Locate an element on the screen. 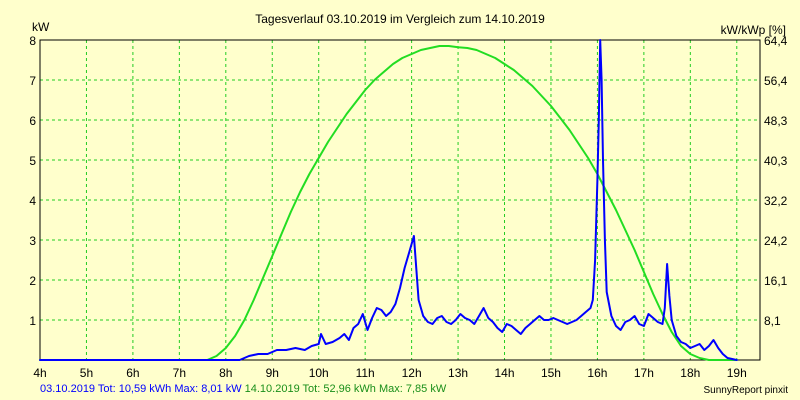  y-tick-label-right-8,1: 8,1 is located at coordinates (772, 321).